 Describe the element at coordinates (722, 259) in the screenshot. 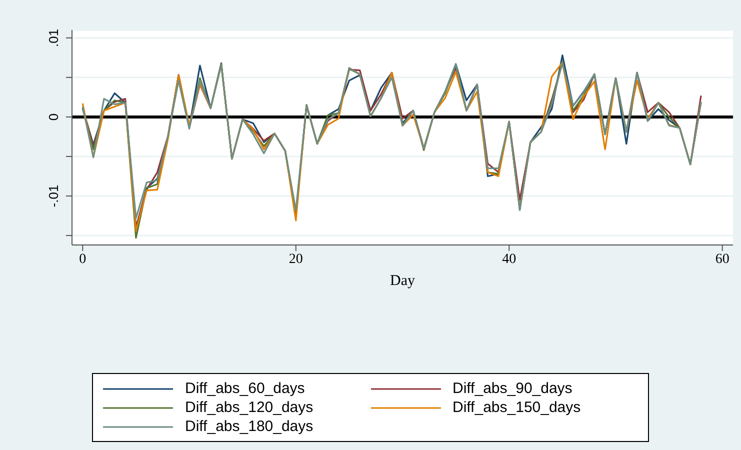

I see `x-tick-label: 60` at that location.